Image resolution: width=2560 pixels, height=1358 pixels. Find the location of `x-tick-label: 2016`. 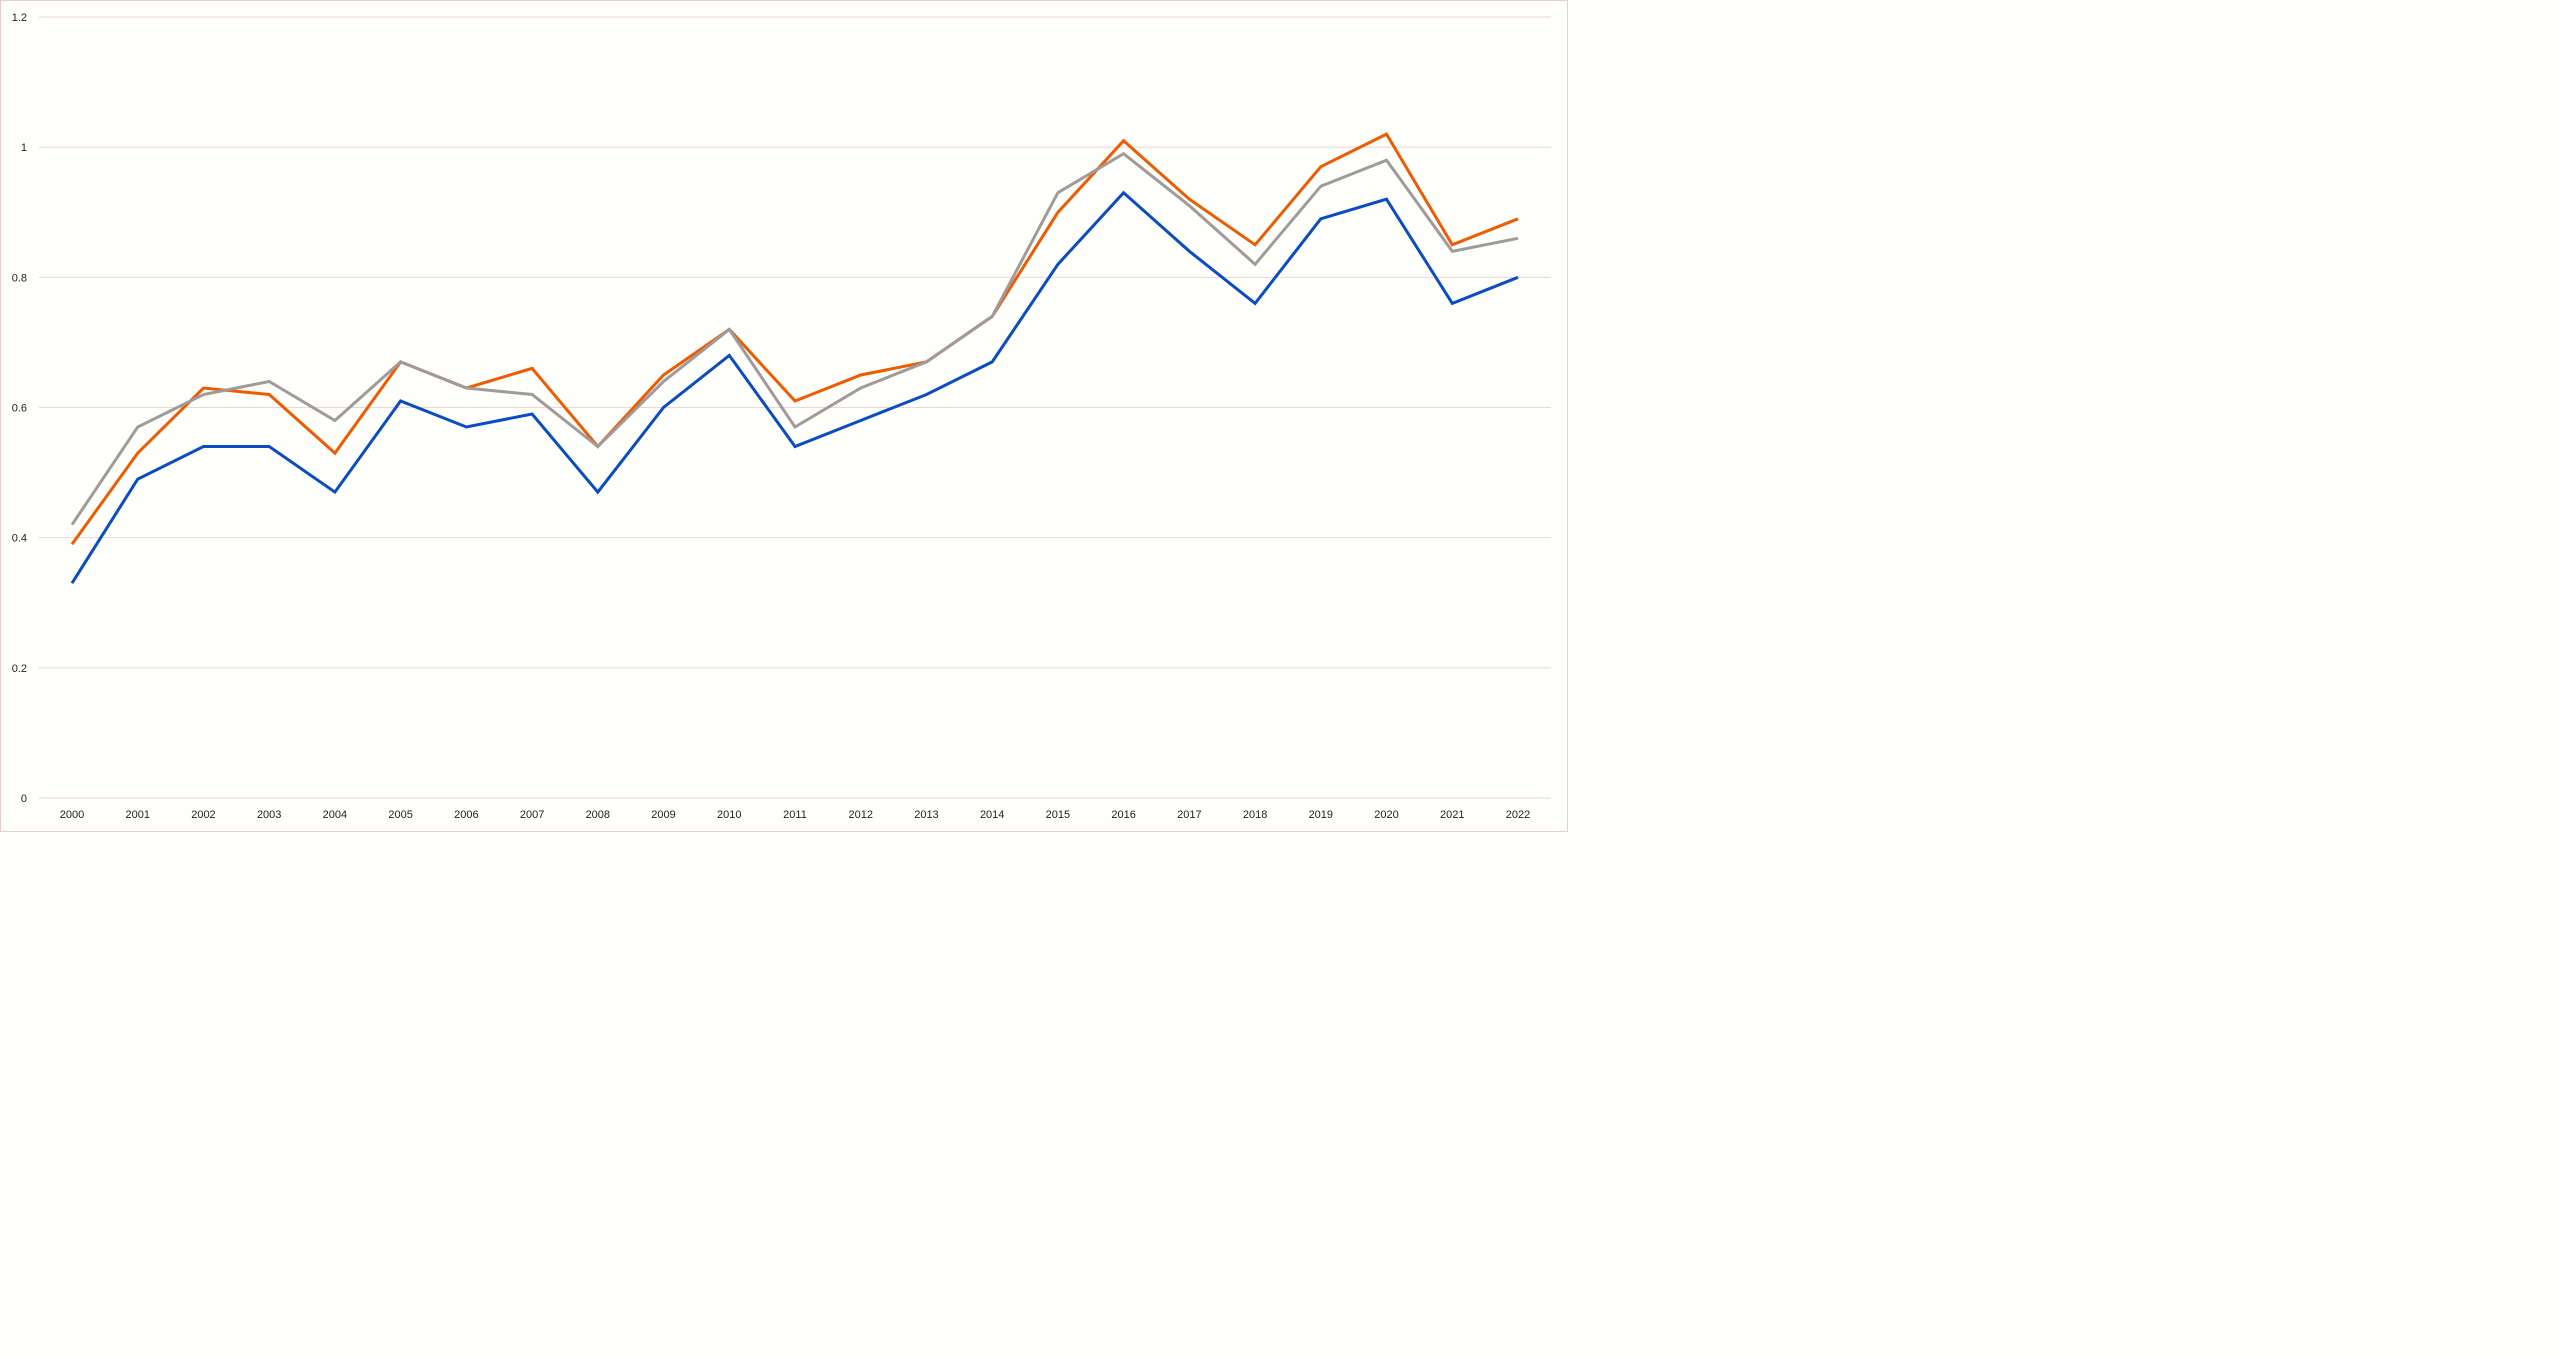

x-tick-label: 2016 is located at coordinates (1123, 815).